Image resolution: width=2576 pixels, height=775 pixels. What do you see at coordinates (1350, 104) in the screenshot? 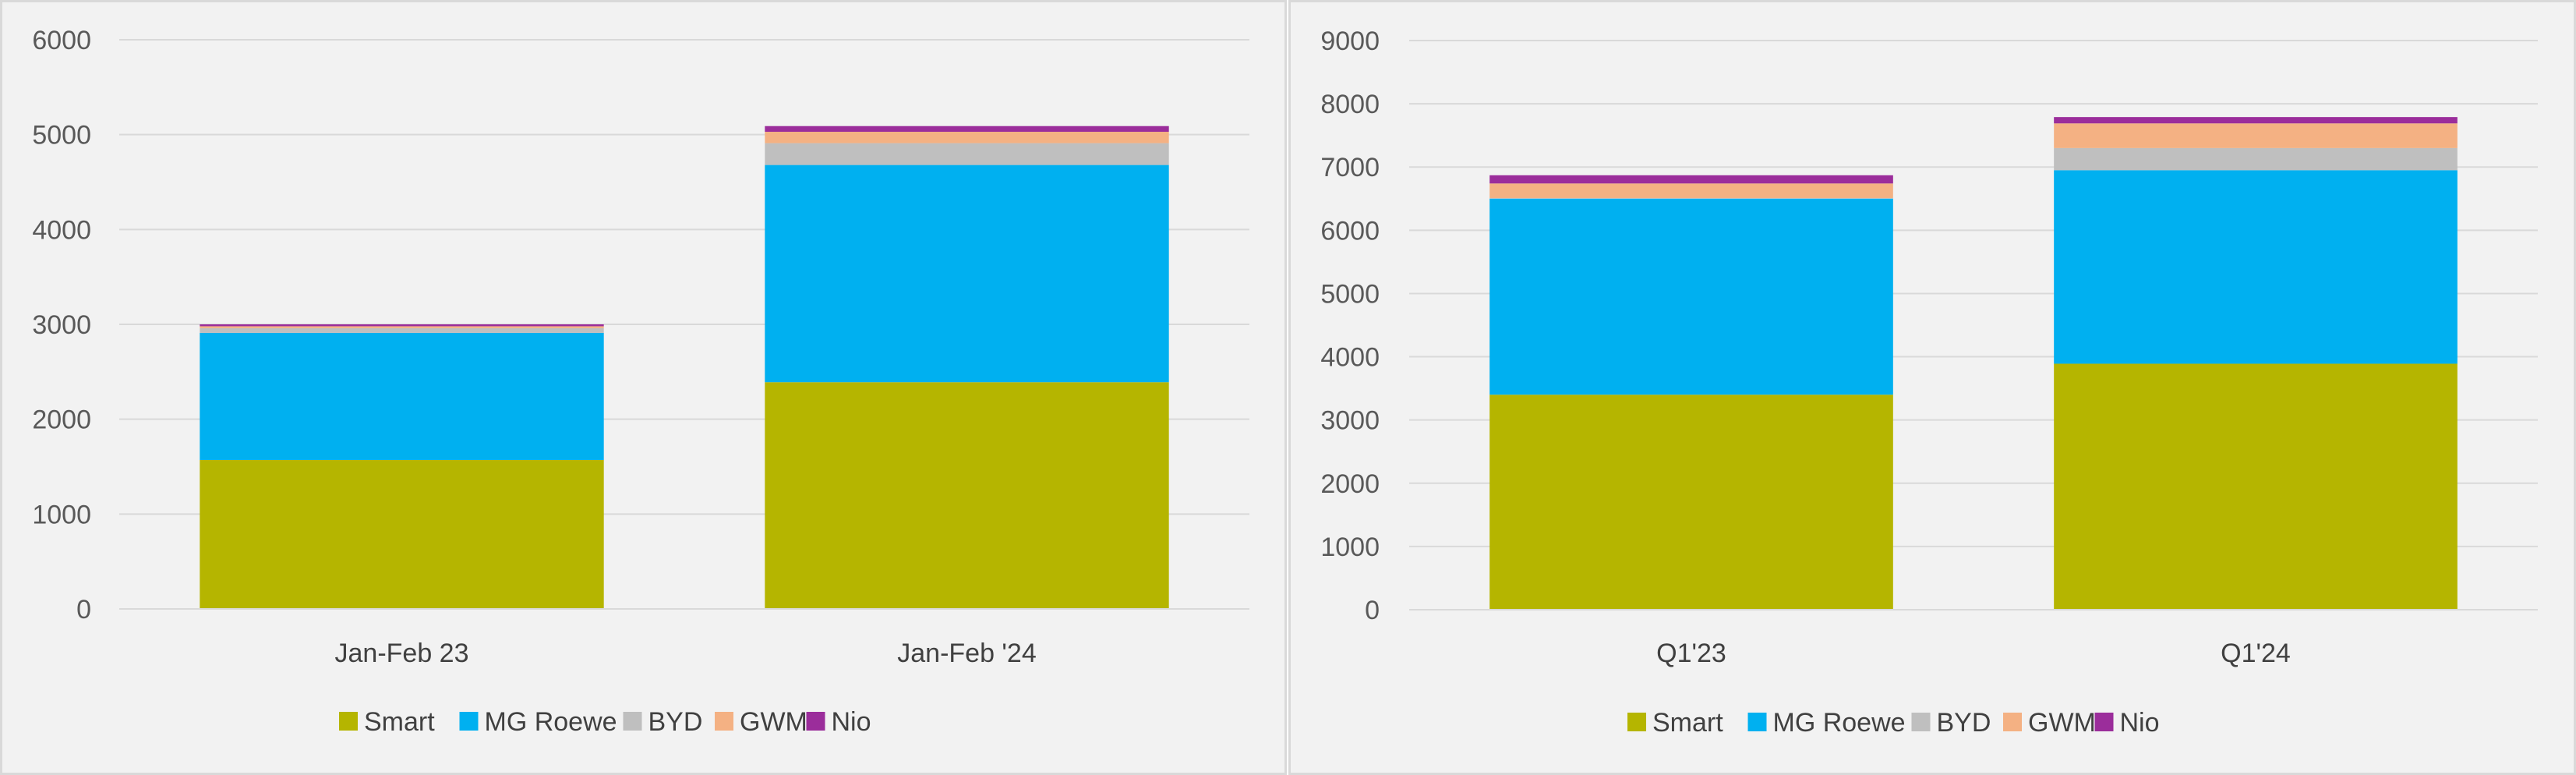
I see `y-tick-label: 8000` at bounding box center [1350, 104].